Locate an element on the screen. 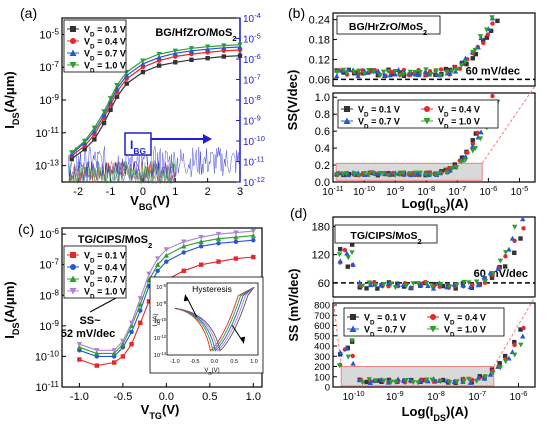  panel-label: (a) is located at coordinates (28, 13).